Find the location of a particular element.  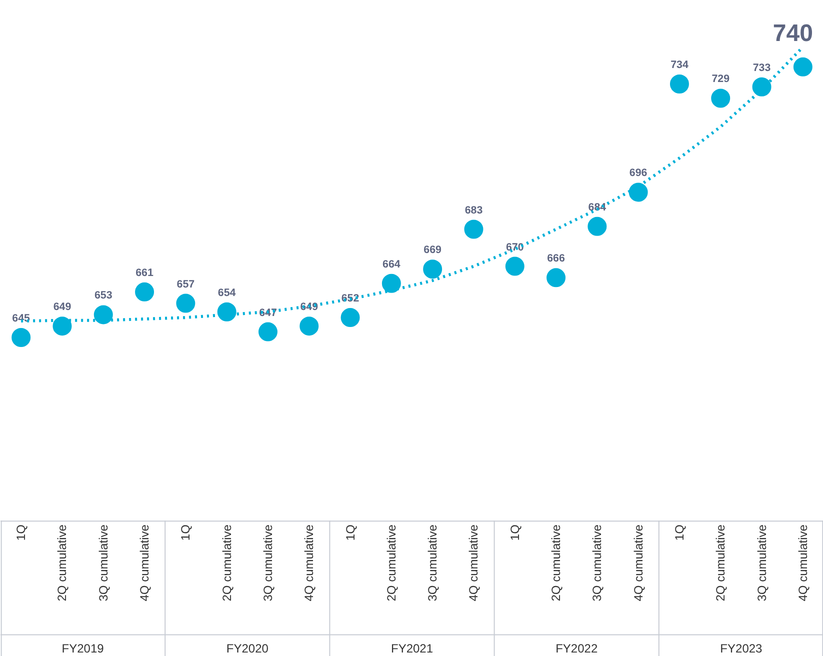

data-label: 649 is located at coordinates (62, 307).